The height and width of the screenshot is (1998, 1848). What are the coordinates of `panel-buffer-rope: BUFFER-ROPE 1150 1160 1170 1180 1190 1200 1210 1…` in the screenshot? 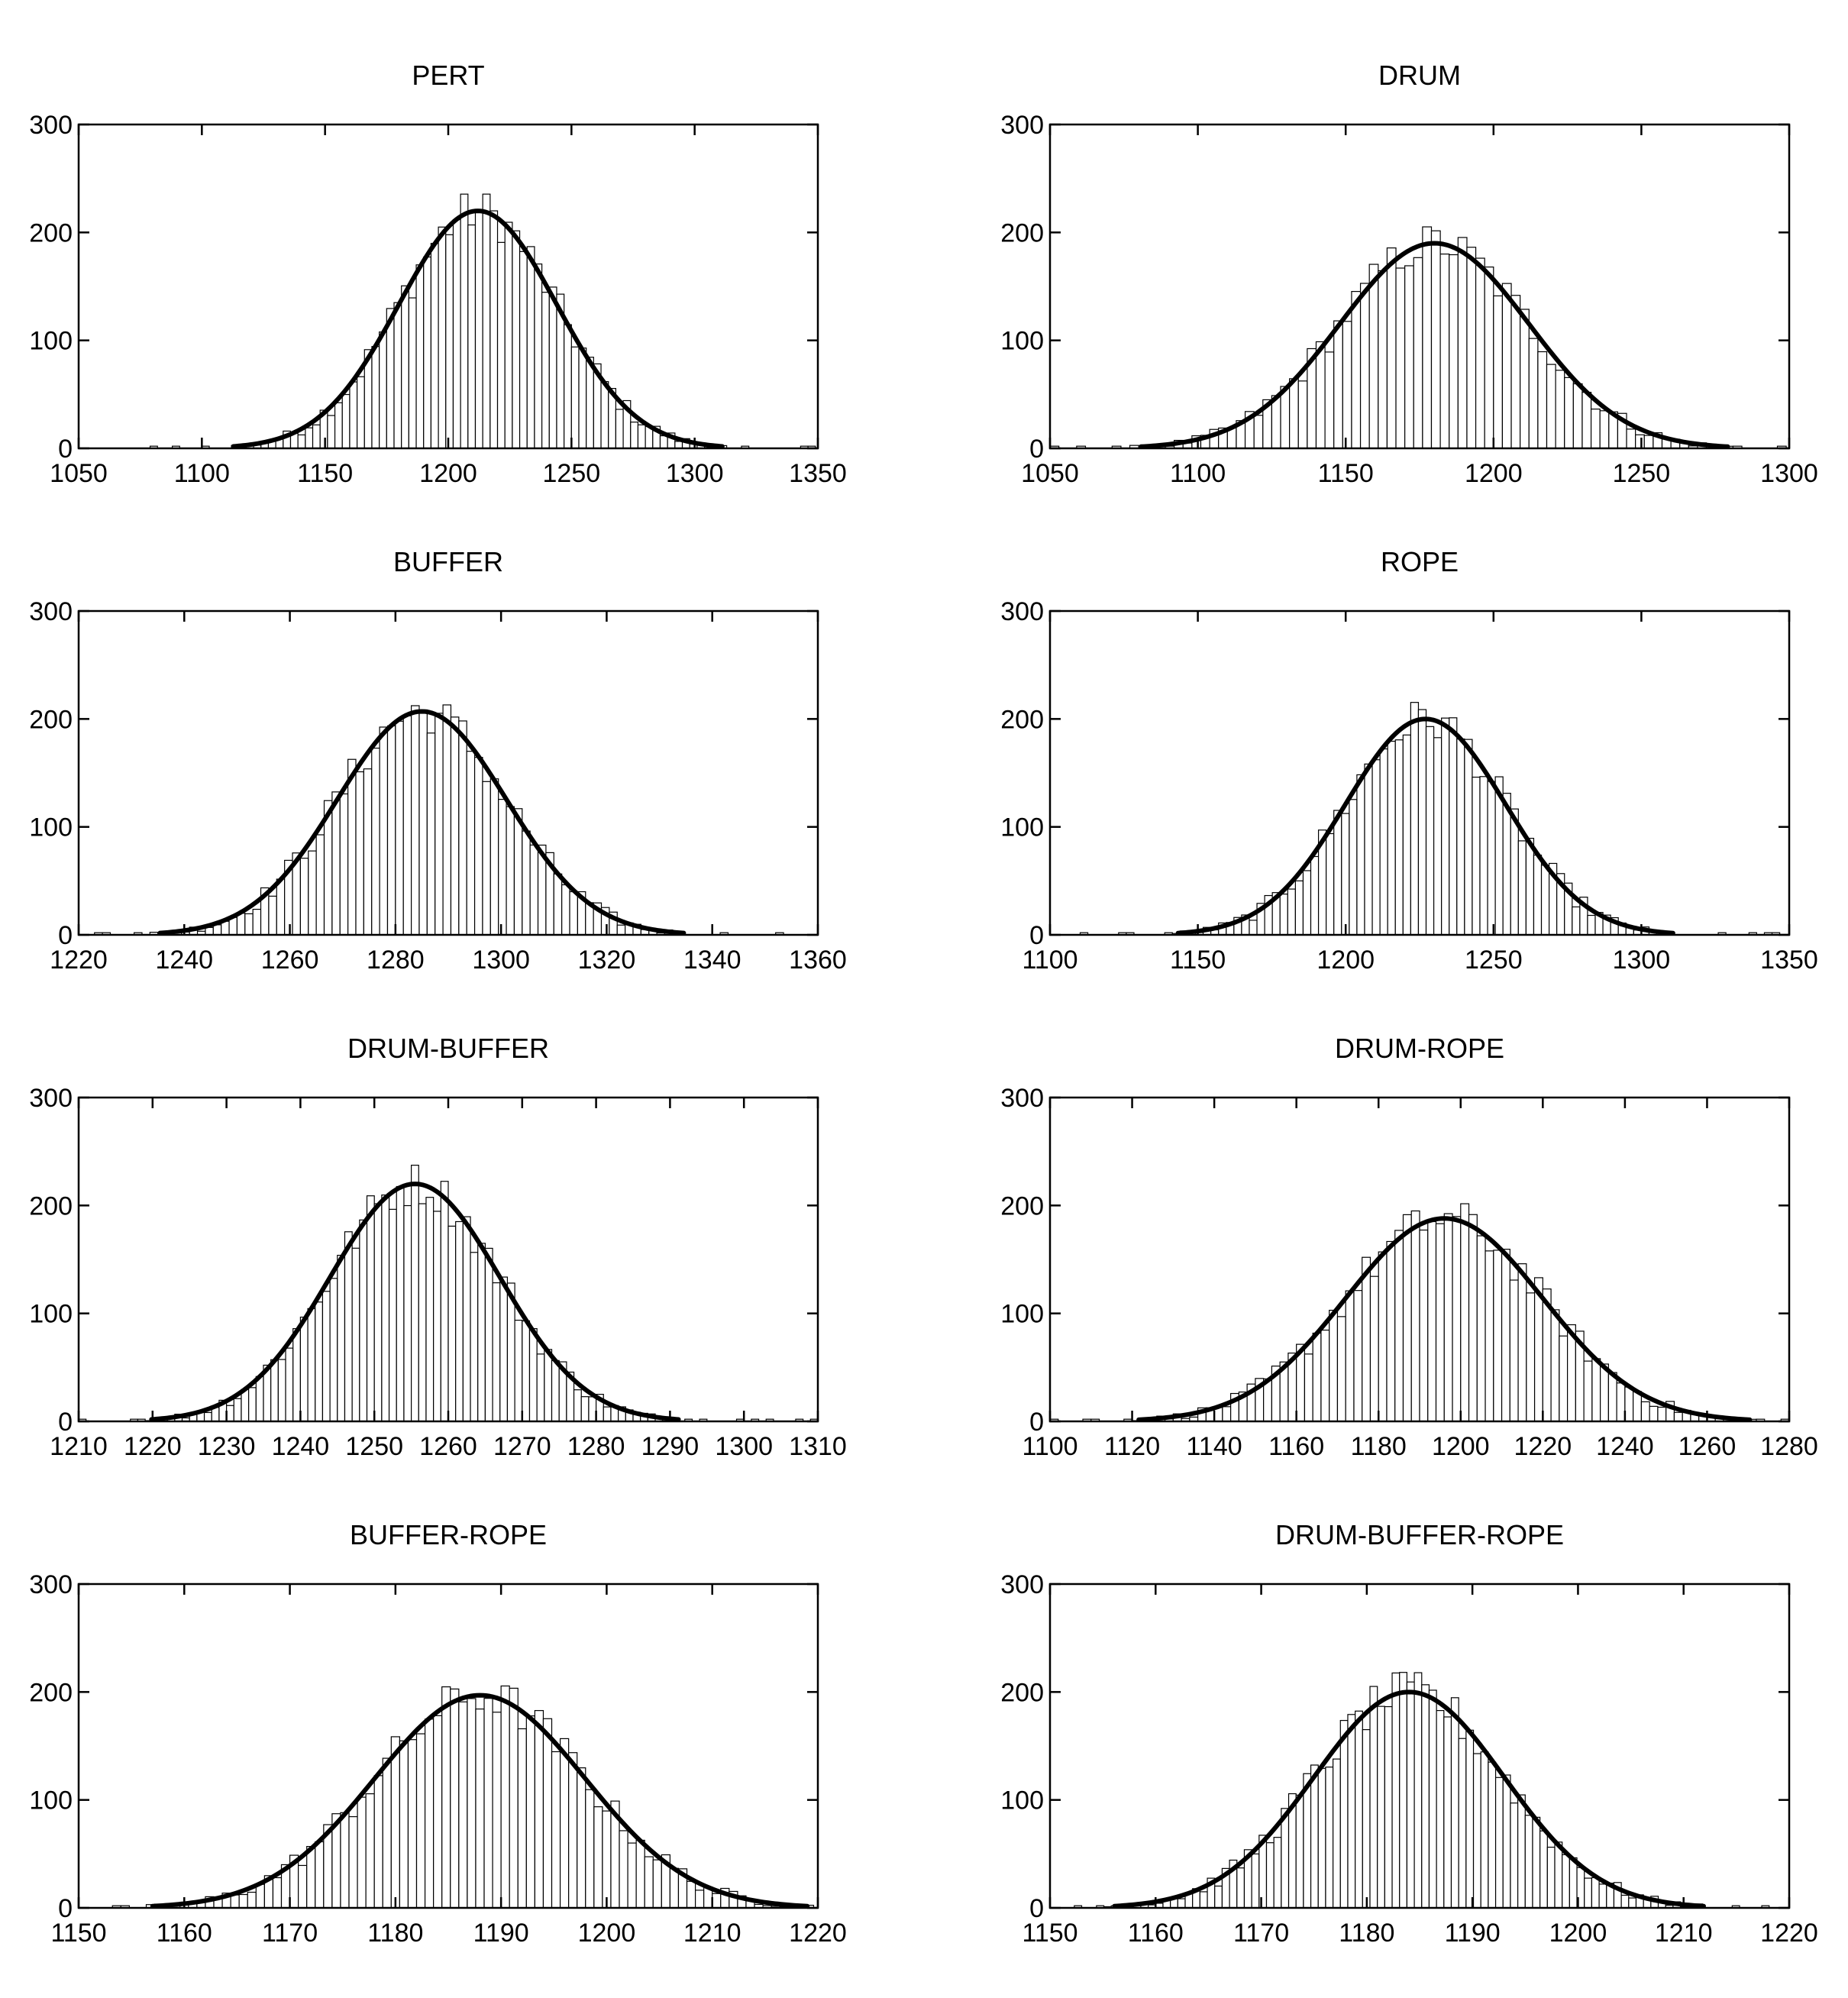 It's located at (438, 1733).